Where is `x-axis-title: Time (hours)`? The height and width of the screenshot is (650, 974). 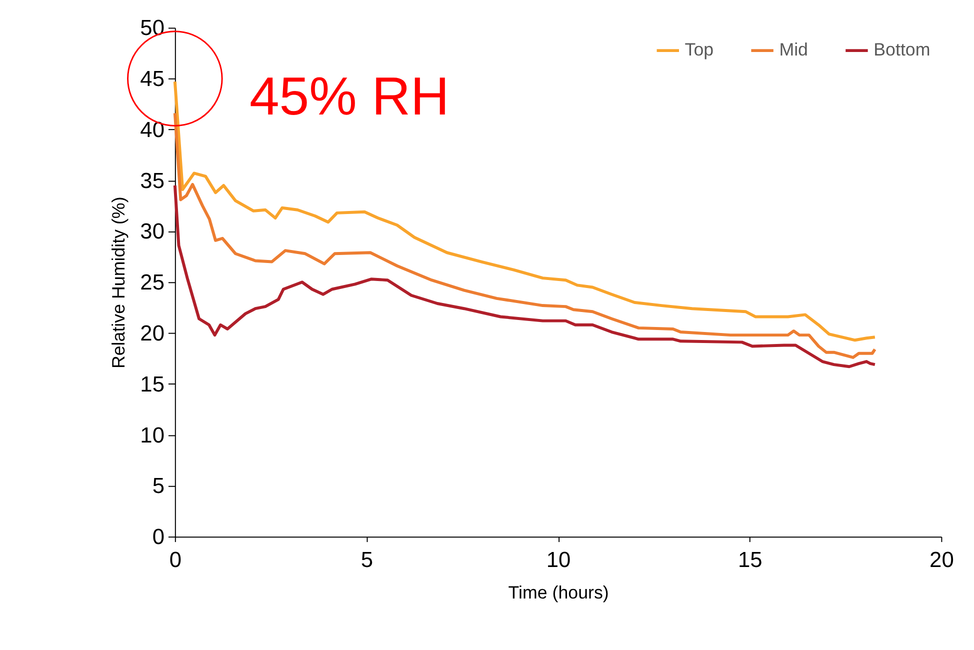 x-axis-title: Time (hours) is located at coordinates (558, 592).